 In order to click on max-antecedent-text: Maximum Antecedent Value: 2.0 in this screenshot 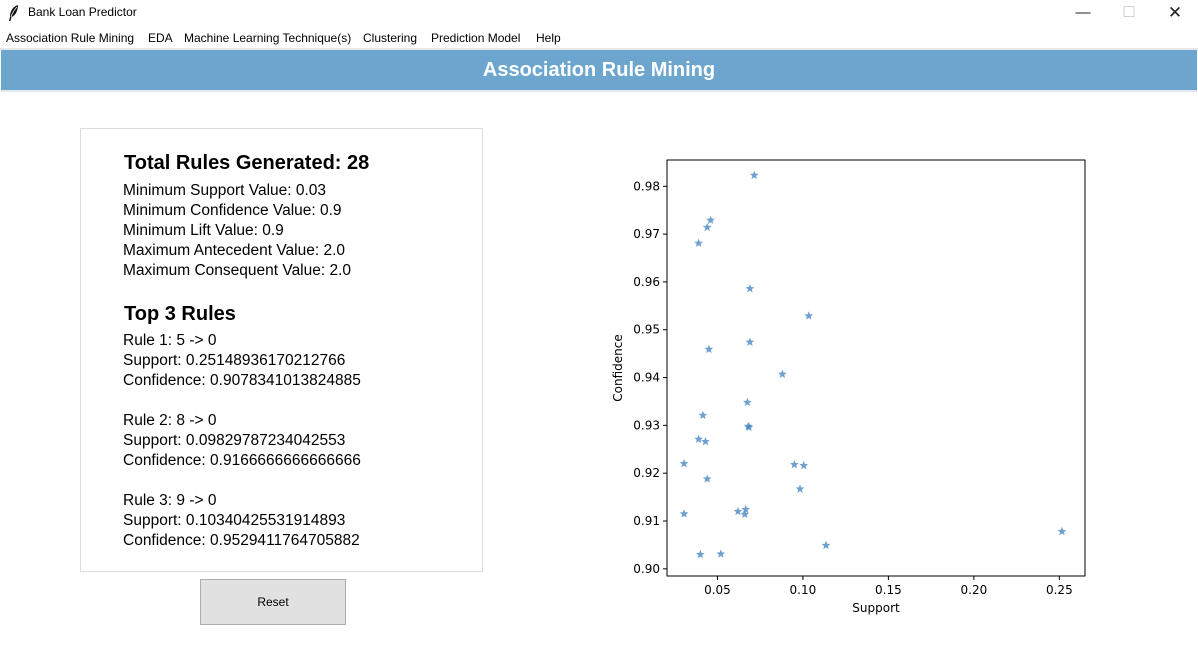, I will do `click(234, 250)`.